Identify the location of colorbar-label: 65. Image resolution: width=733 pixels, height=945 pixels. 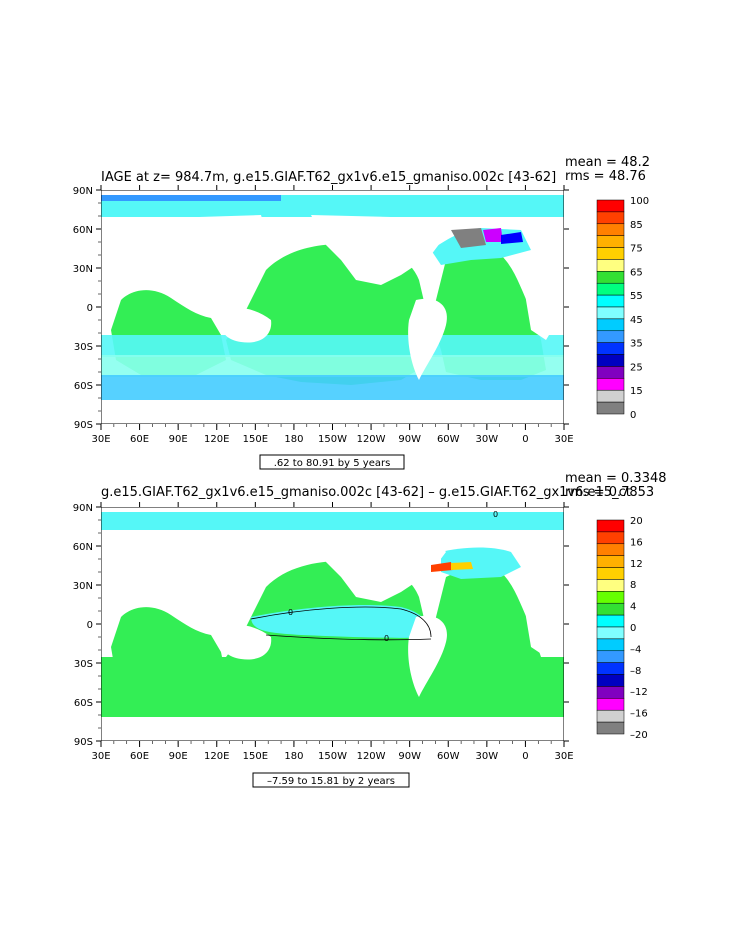
(636, 272).